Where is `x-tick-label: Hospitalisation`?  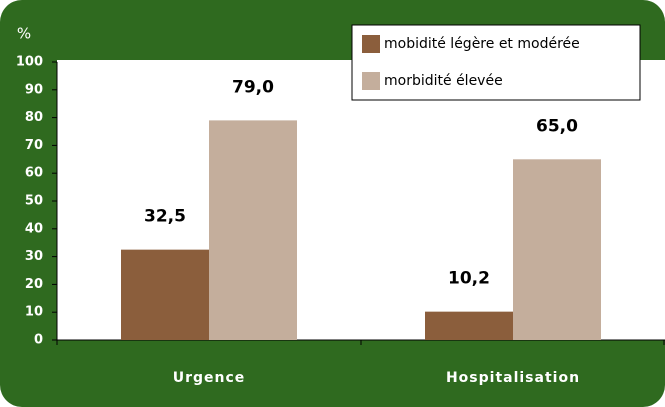 x-tick-label: Hospitalisation is located at coordinates (513, 378).